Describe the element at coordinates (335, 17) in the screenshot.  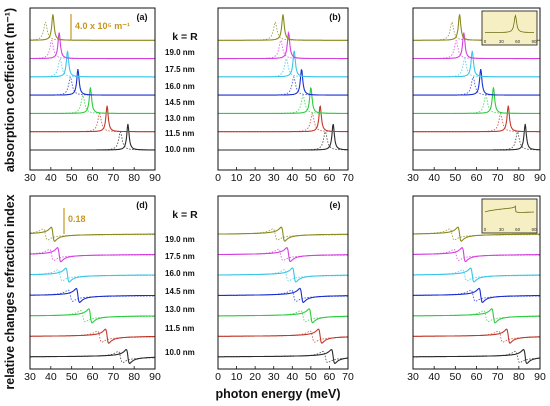
I see `panel-label: (b)` at that location.